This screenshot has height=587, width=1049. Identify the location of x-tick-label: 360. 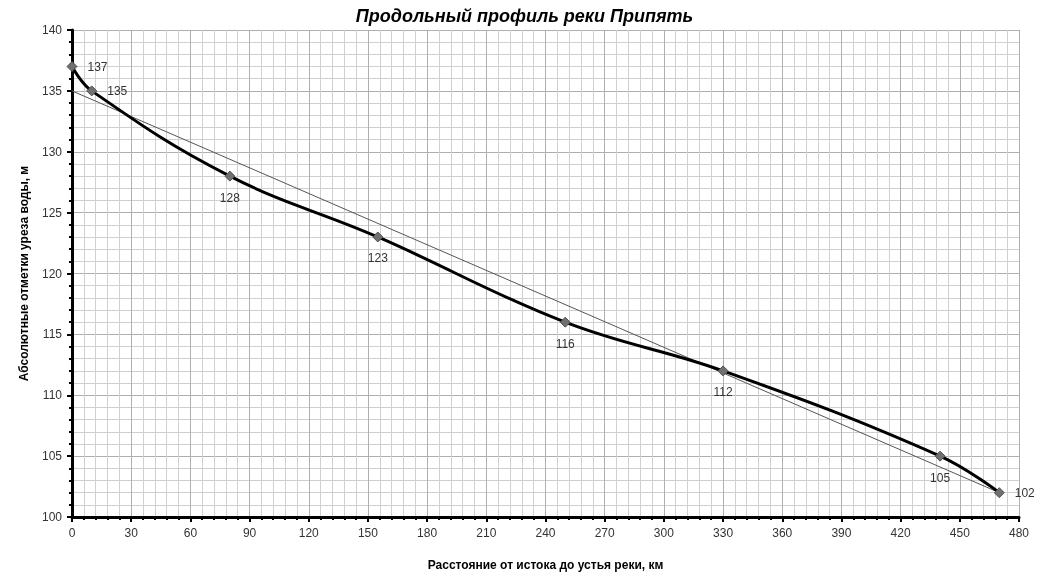
(782, 533).